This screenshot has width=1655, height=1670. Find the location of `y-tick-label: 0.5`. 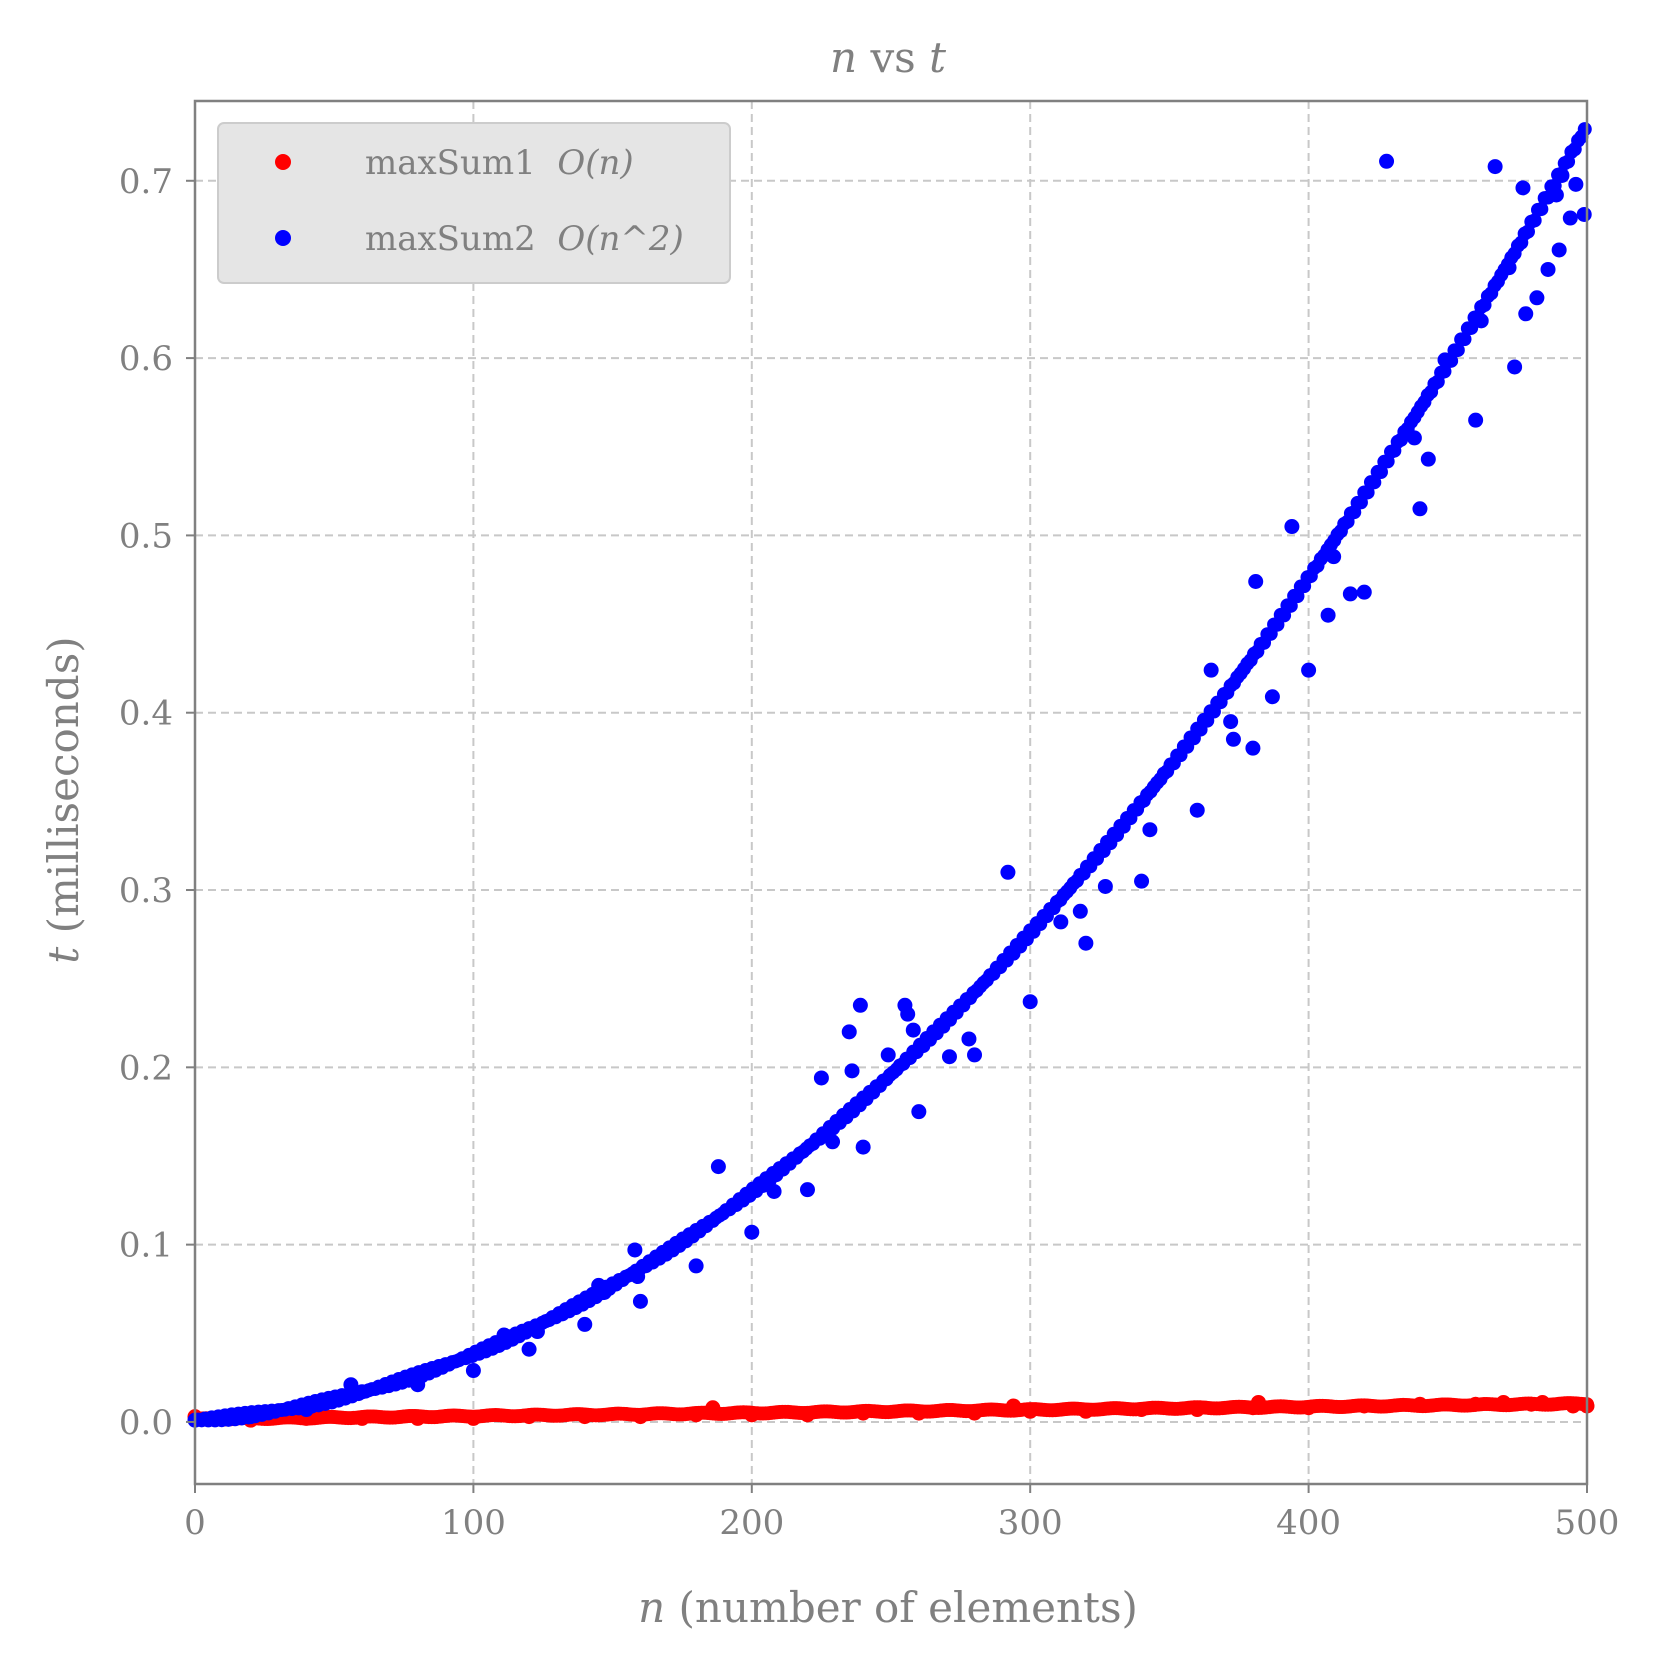

y-tick-label: 0.5 is located at coordinates (146, 536).